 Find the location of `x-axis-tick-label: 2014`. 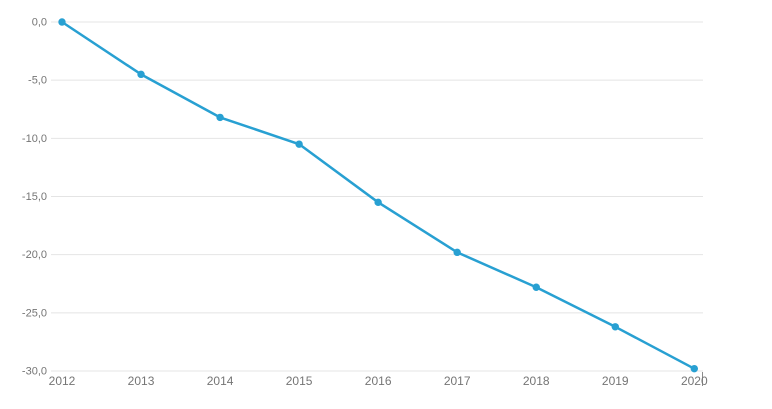

x-axis-tick-label: 2014 is located at coordinates (220, 381).